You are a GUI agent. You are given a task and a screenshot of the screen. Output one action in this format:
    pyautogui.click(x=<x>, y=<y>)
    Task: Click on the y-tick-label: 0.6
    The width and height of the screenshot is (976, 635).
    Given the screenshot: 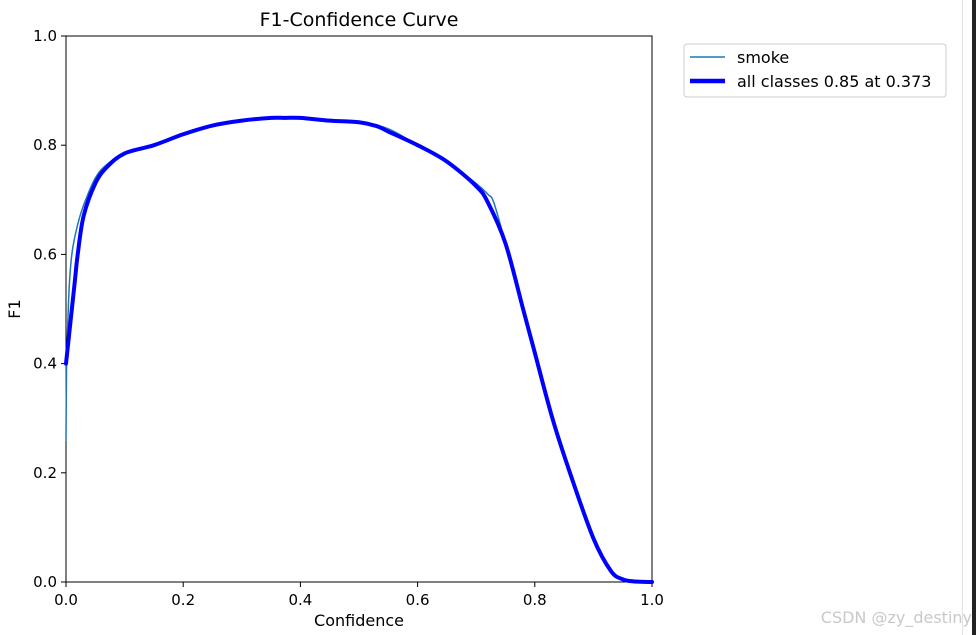 What is the action you would take?
    pyautogui.click(x=45, y=254)
    